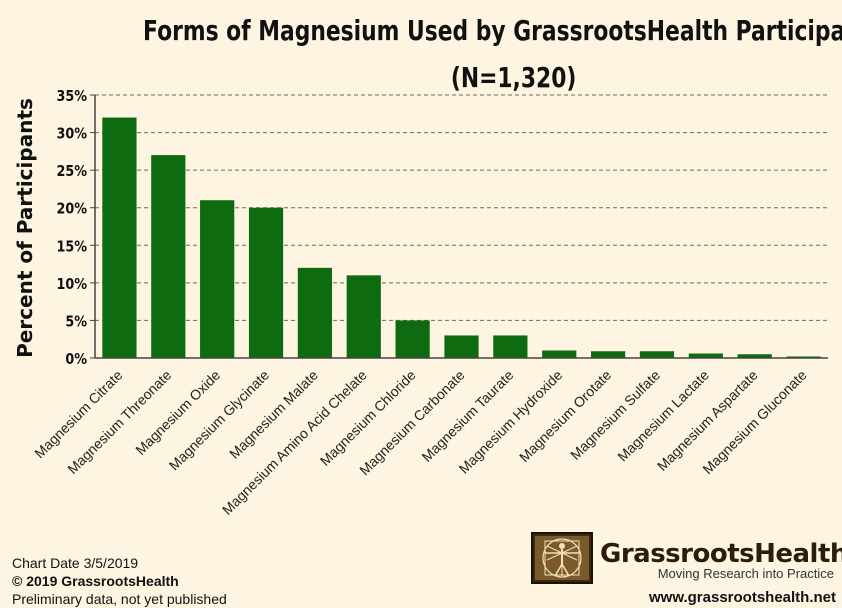  I want to click on chart-subtitle: (N=1,320), so click(514, 77).